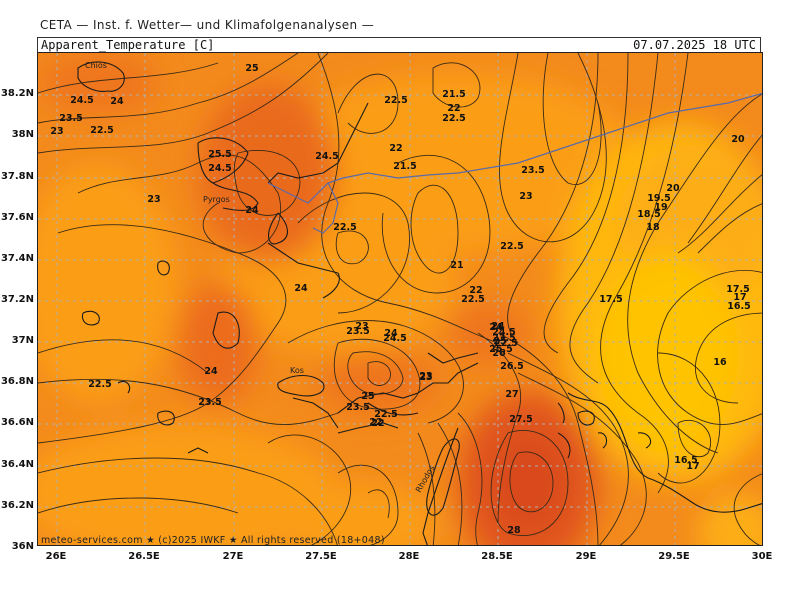 This screenshot has height=600, width=800. What do you see at coordinates (17, 299) in the screenshot?
I see `lat-tick-label: 37.2N` at bounding box center [17, 299].